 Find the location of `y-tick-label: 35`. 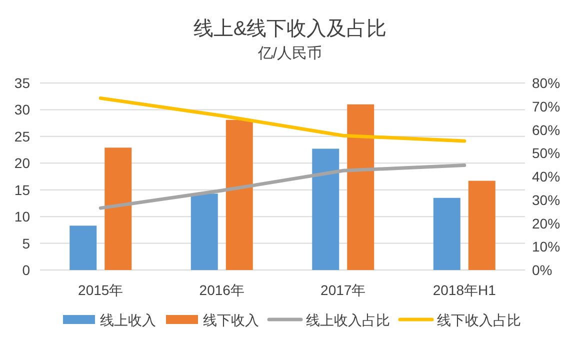

y-tick-label: 35 is located at coordinates (22, 83).